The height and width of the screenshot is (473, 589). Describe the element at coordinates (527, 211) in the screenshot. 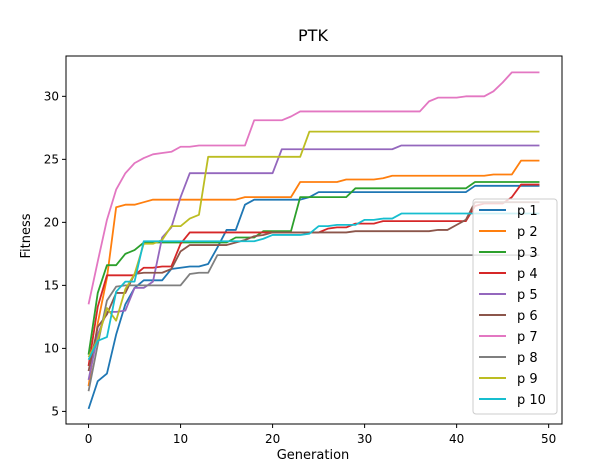

I see `legend-label: p 1` at that location.